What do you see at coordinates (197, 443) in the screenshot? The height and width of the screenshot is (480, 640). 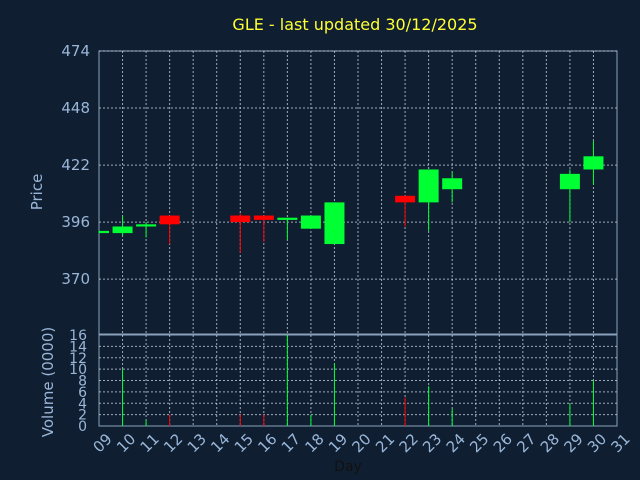 I see `x-tick-label: 13` at bounding box center [197, 443].